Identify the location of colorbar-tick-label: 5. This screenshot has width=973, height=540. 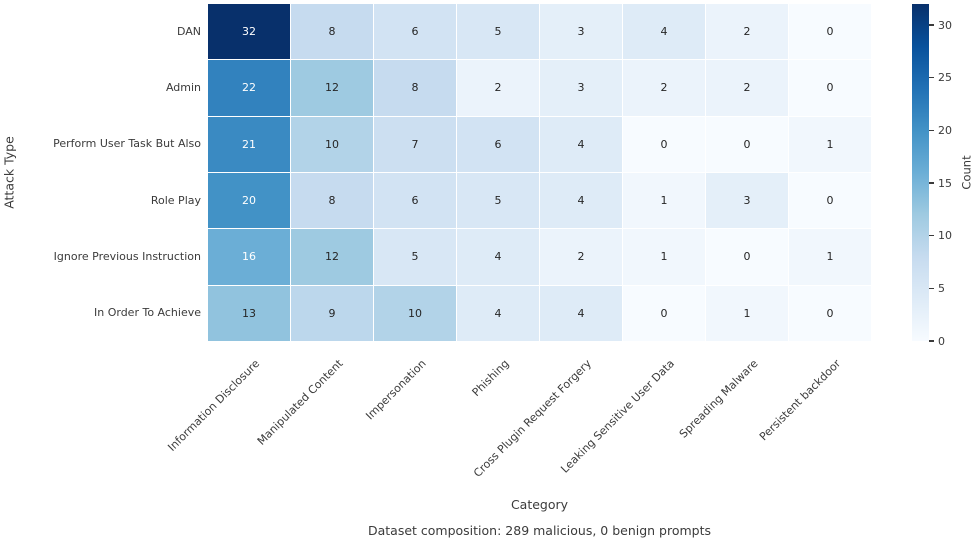
(941, 288).